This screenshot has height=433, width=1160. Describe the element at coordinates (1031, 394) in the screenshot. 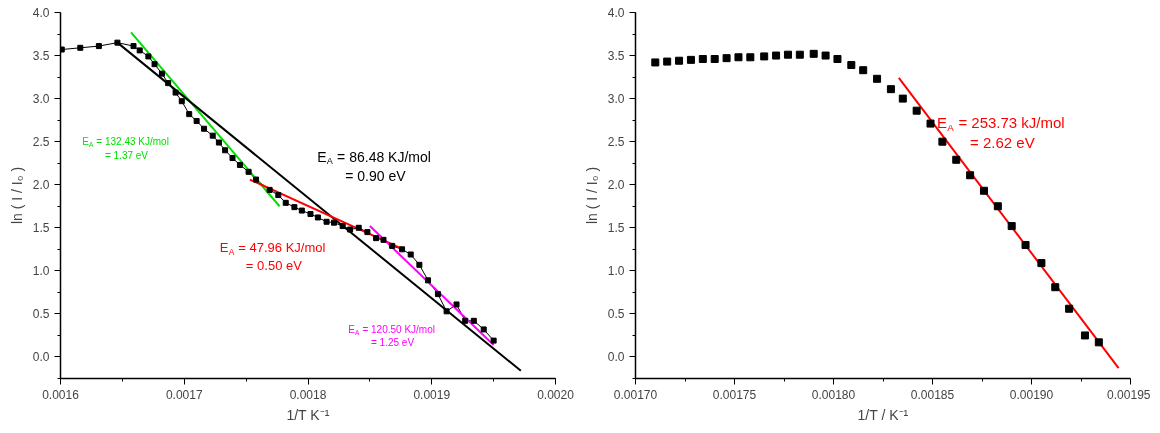

I see `x-tick-label: 0.00190` at that location.